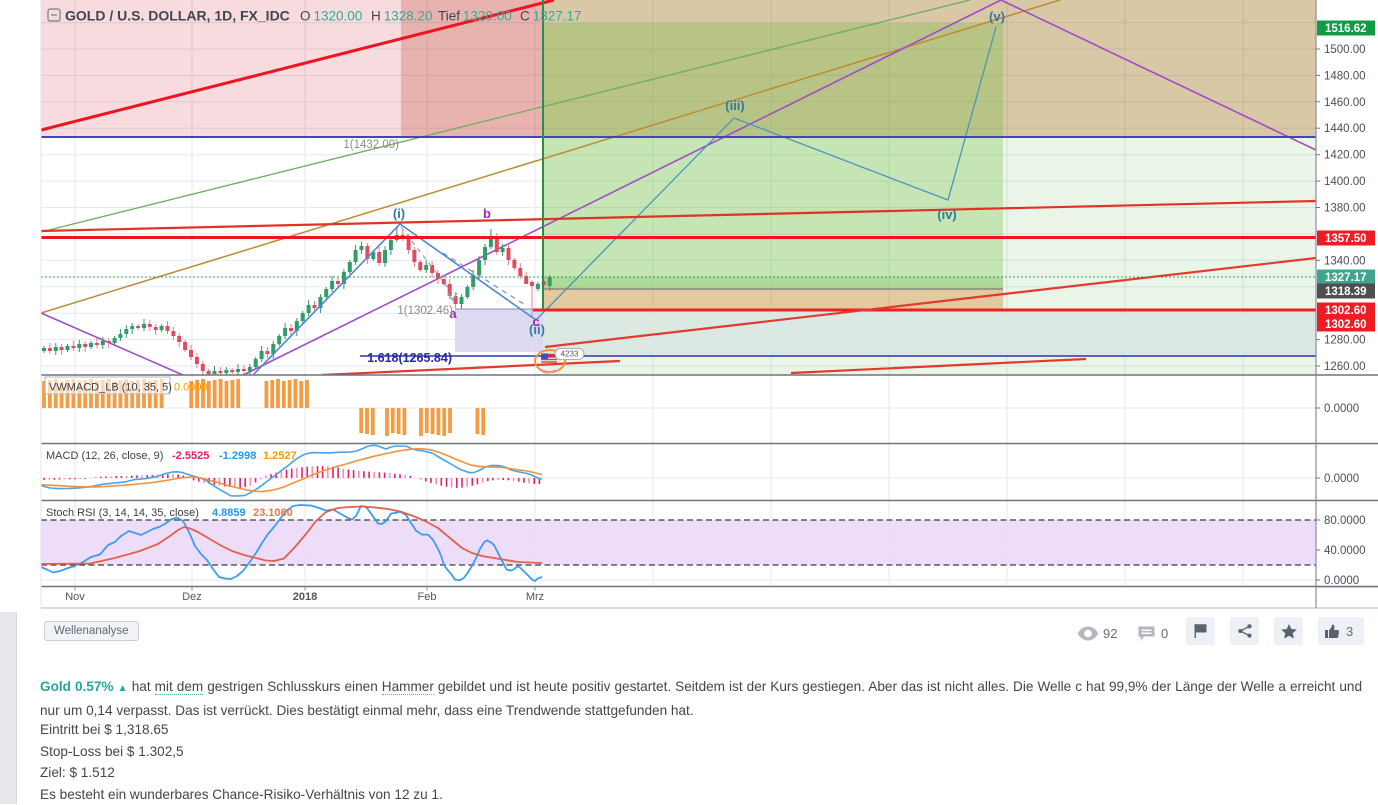  What do you see at coordinates (1346, 292) in the screenshot?
I see `svg-text: 1318.39` at bounding box center [1346, 292].